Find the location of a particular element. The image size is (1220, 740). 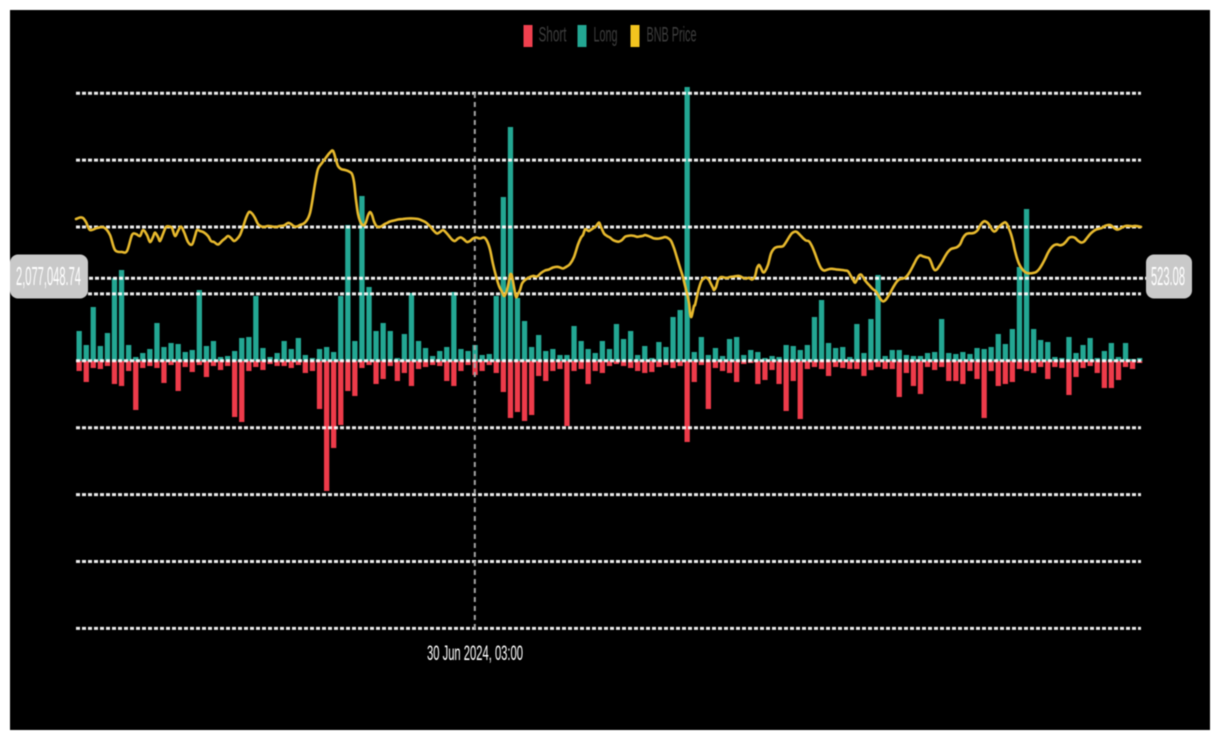

svg-text: 523.08 is located at coordinates (1168, 276).